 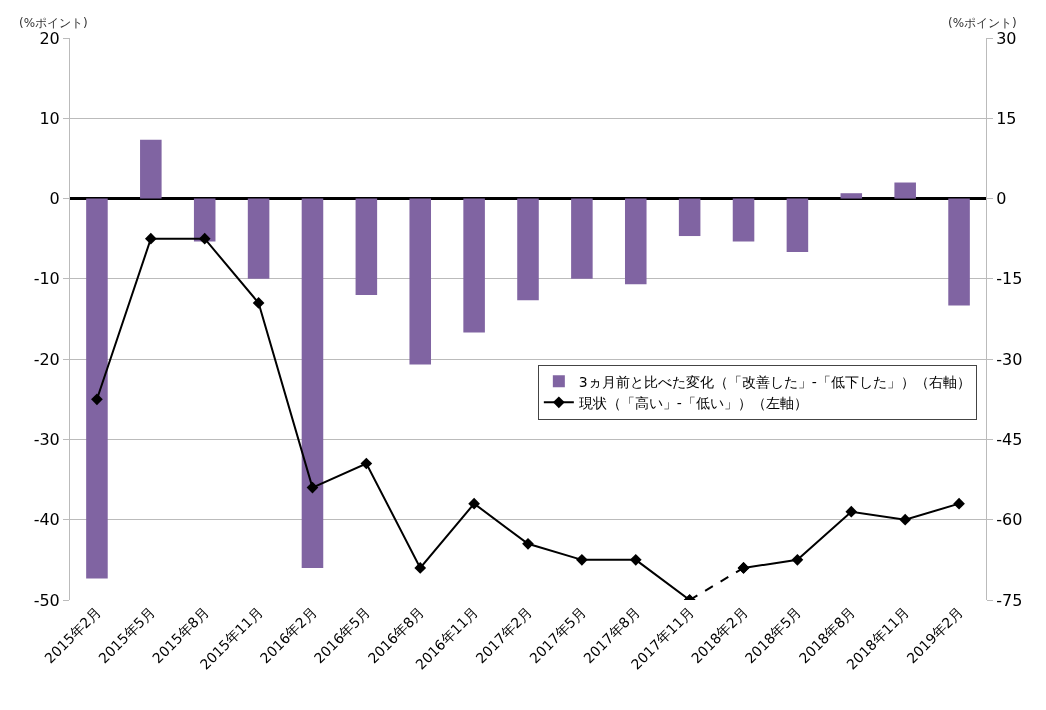 What do you see at coordinates (1006, 118) in the screenshot?
I see `y2-tick-label: 15` at bounding box center [1006, 118].